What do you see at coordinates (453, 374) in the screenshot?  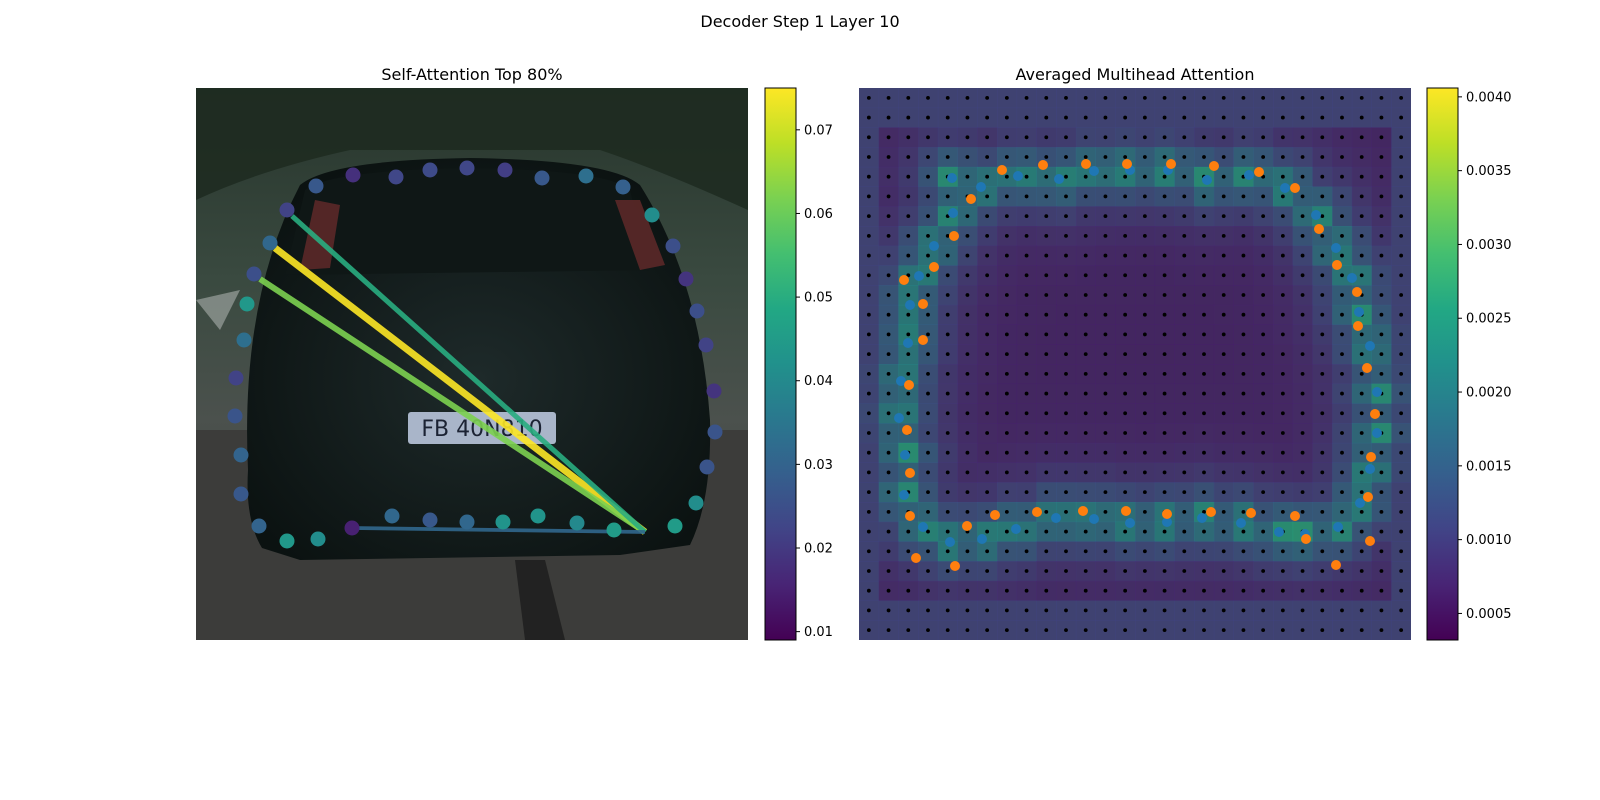 I see `left-attention-links` at bounding box center [453, 374].